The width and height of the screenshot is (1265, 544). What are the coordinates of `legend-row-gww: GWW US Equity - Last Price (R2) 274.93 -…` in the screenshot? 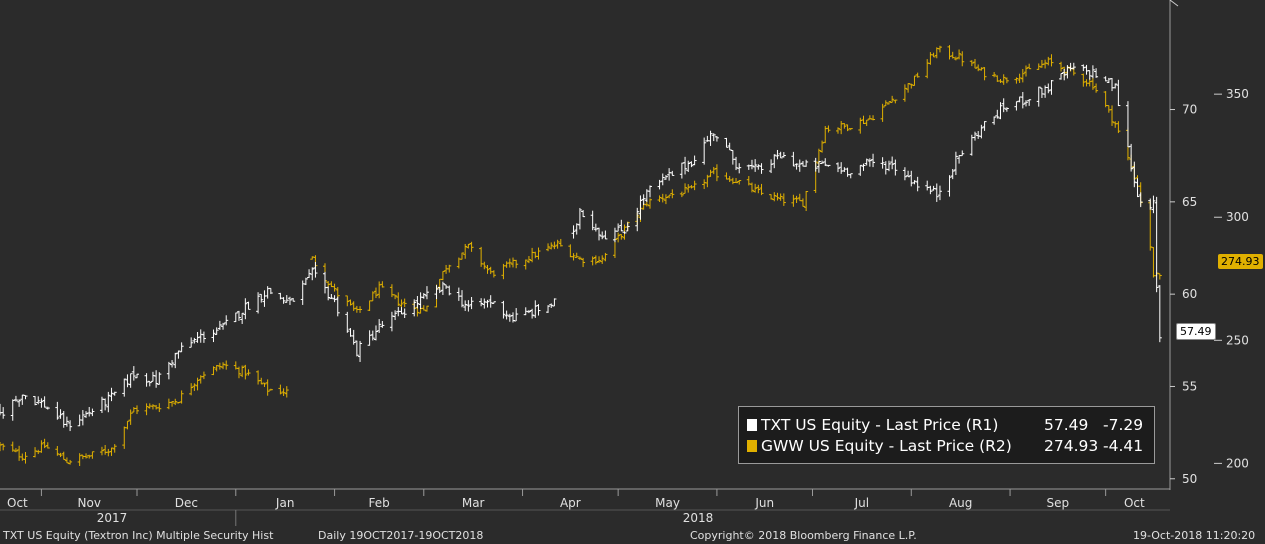 It's located at (945, 447).